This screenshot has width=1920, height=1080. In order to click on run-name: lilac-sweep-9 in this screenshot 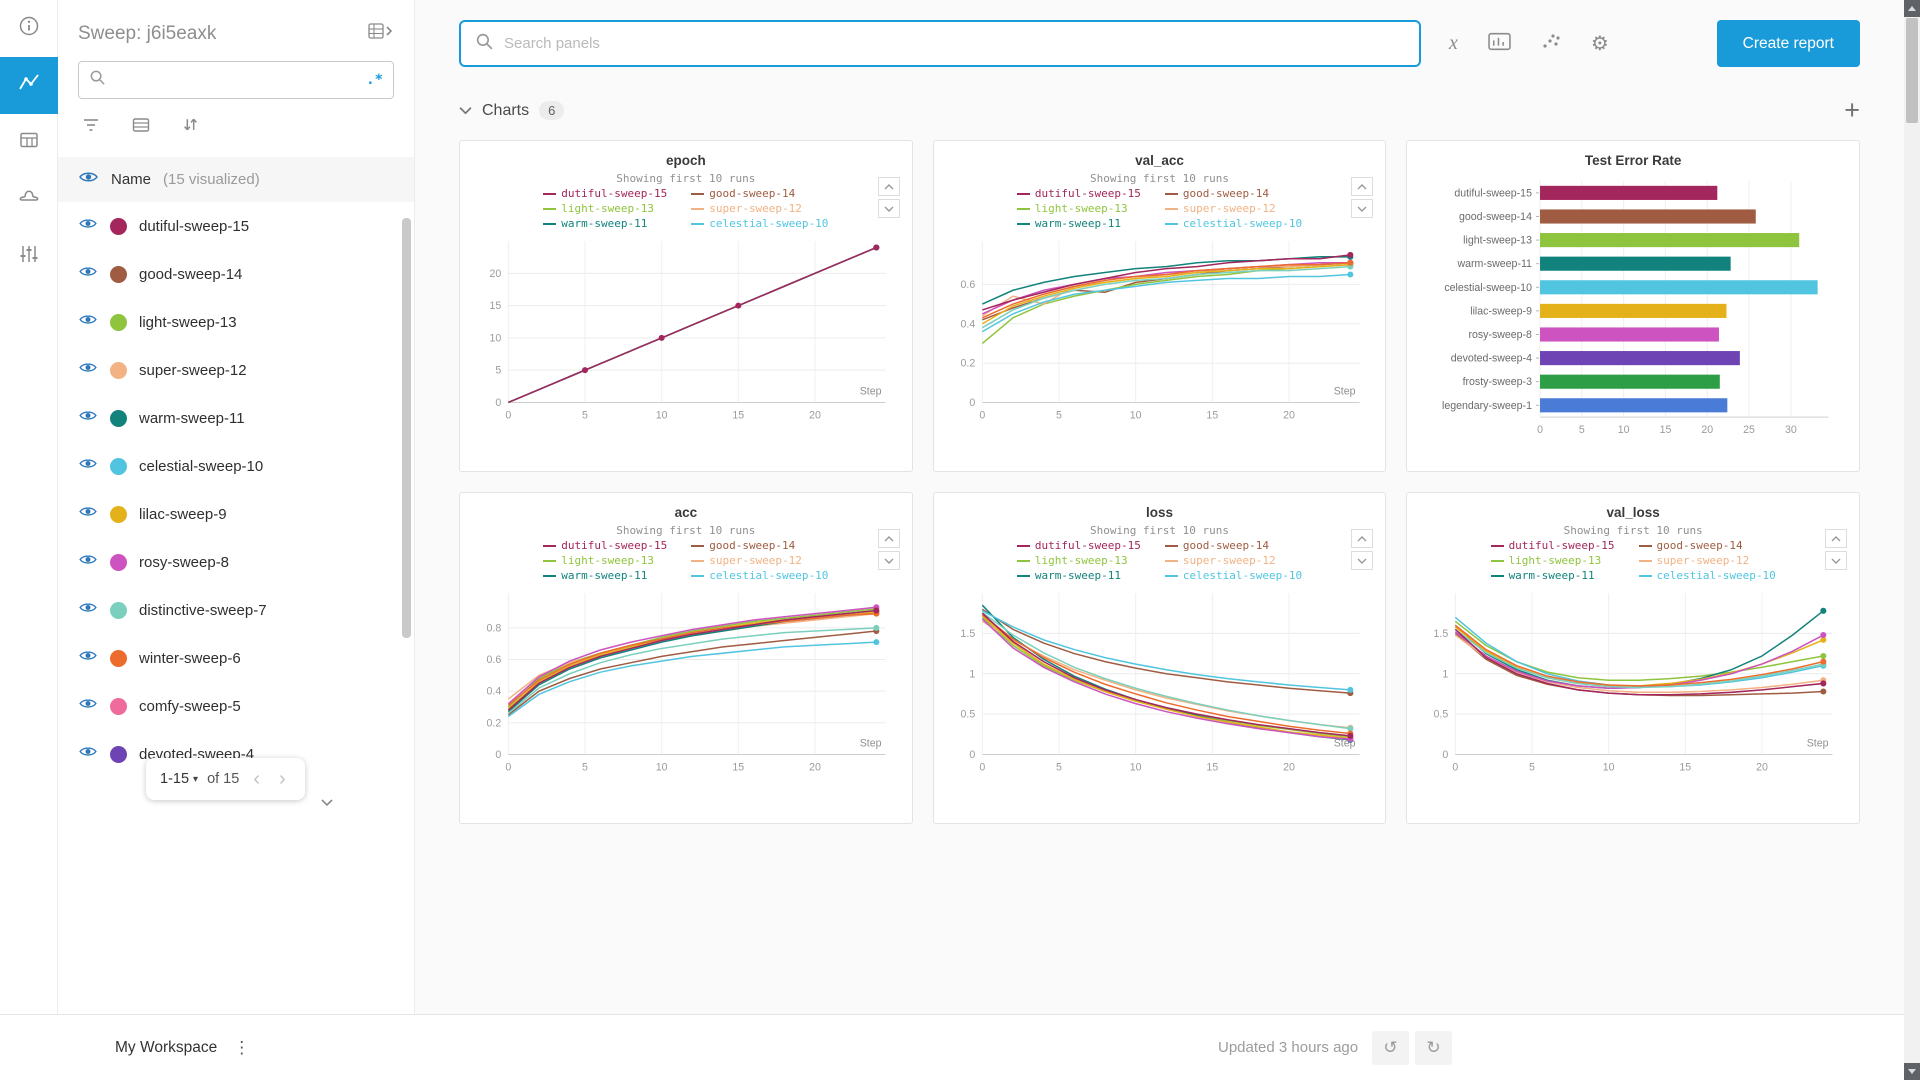, I will do `click(183, 514)`.